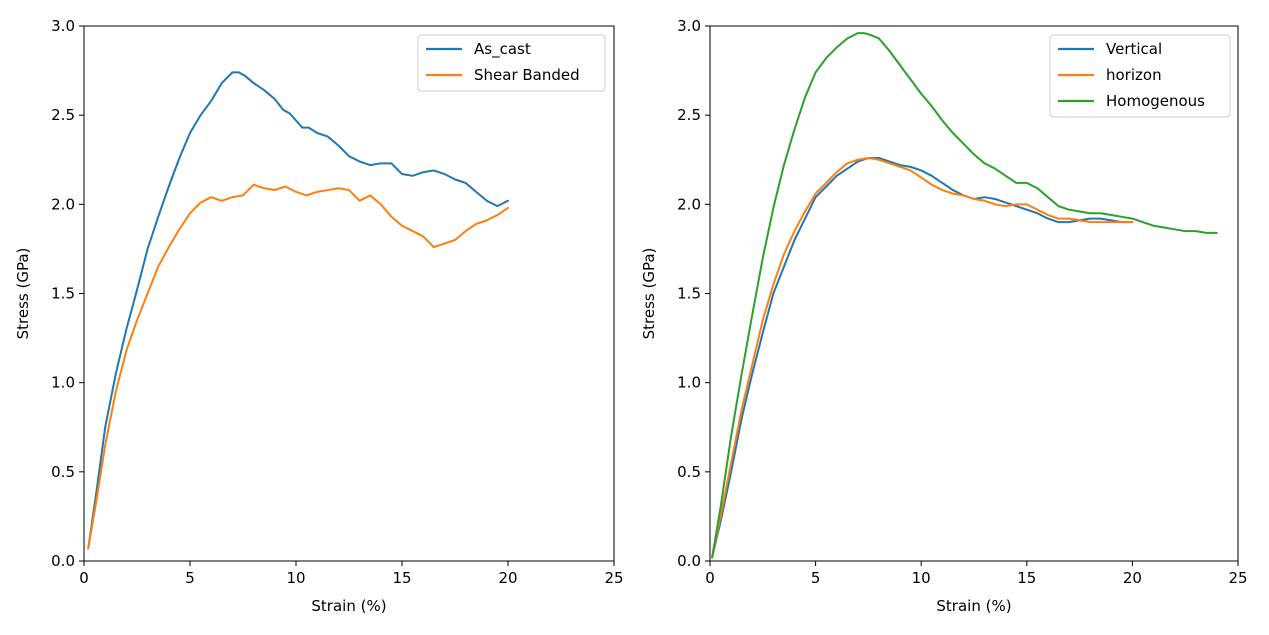  I want to click on legend: Vertical horizon Homogenous, so click(1140, 76).